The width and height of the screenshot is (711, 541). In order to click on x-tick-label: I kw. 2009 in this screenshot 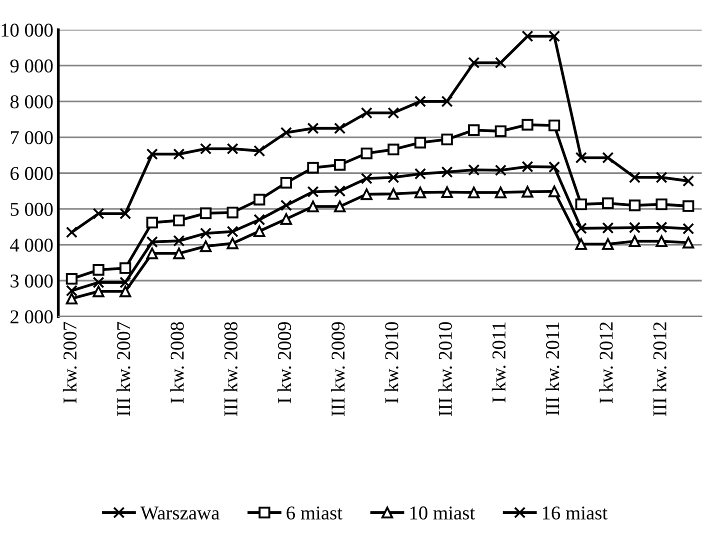, I will do `click(284, 363)`.